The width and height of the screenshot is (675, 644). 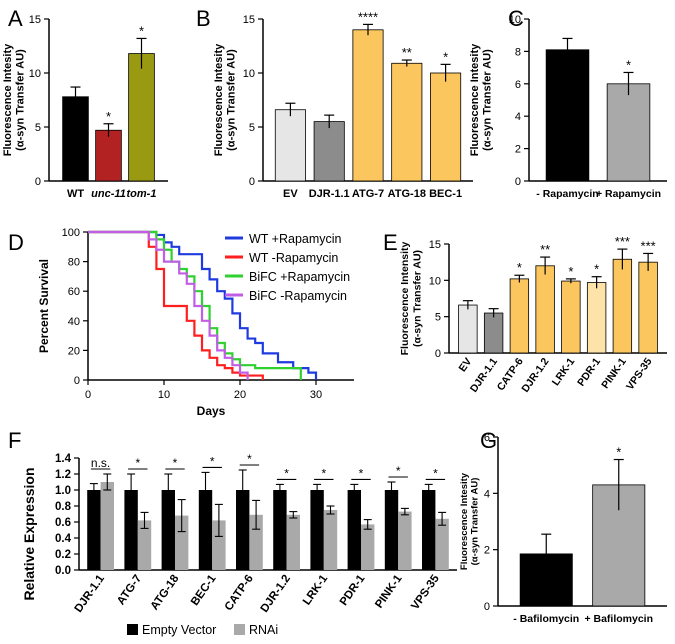 What do you see at coordinates (567, 194) in the screenshot?
I see `panel-c-category-label: - Rapamycin` at bounding box center [567, 194].